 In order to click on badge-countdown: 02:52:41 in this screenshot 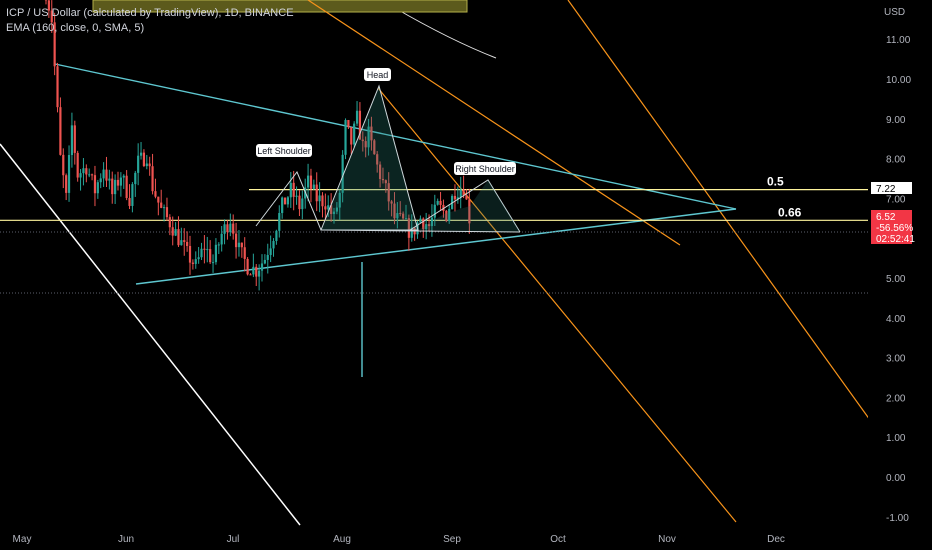, I will do `click(895, 239)`.